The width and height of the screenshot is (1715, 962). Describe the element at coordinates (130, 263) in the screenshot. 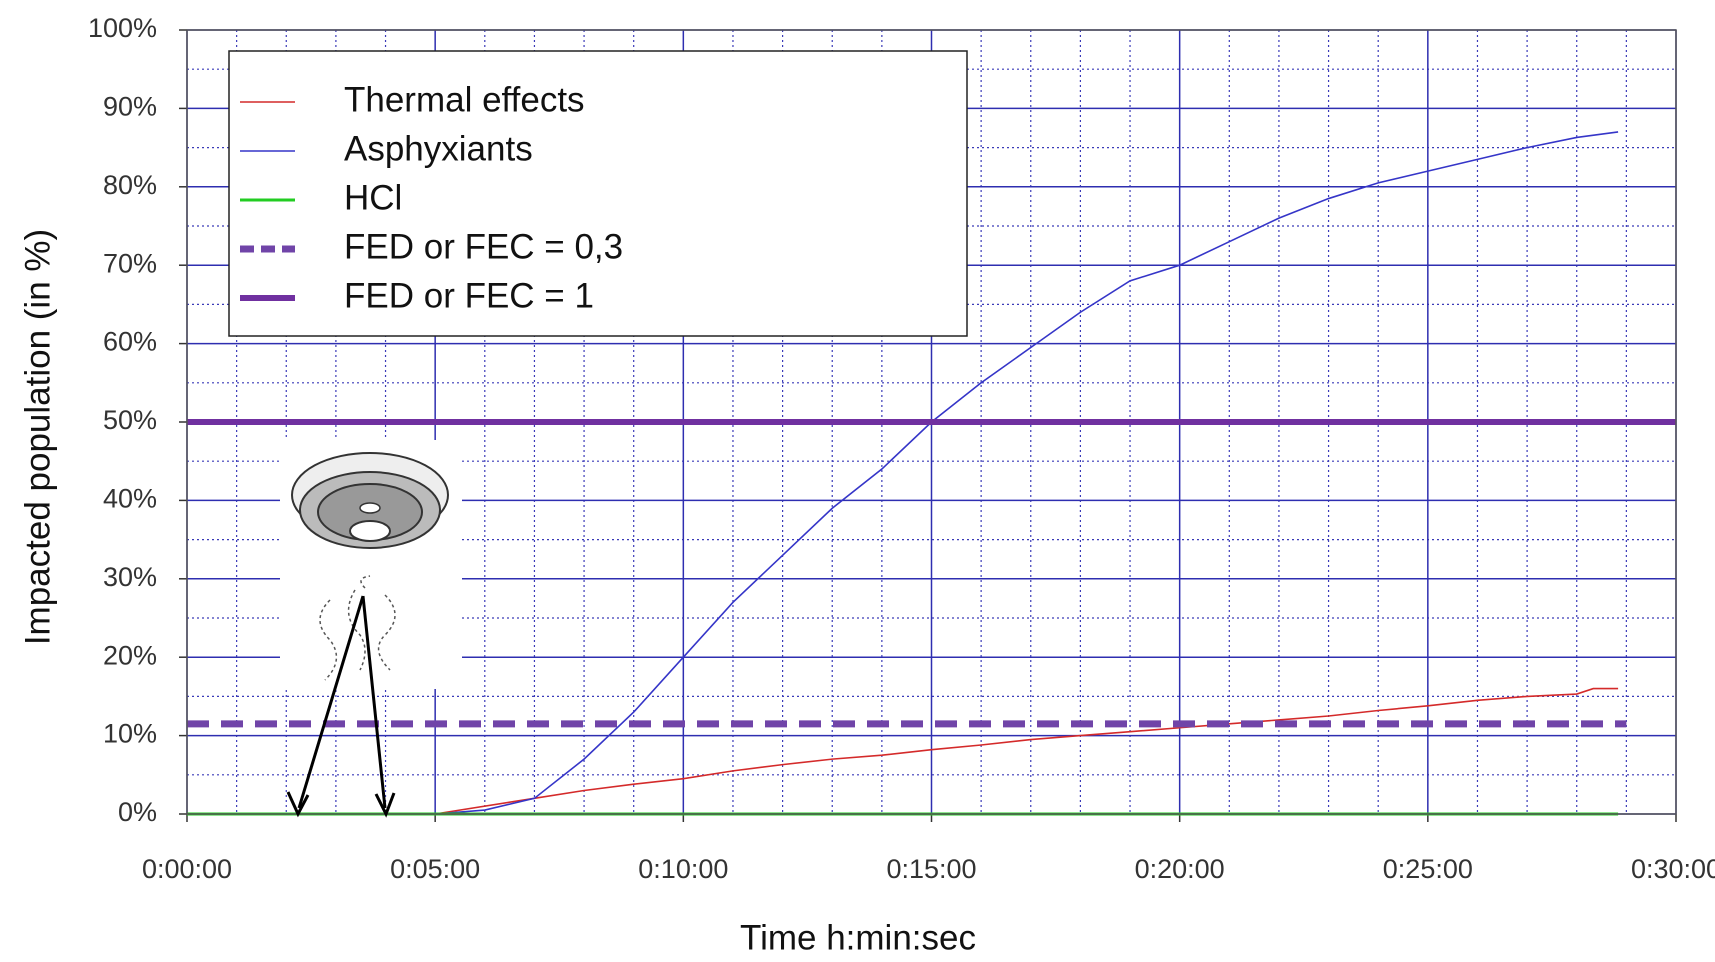

I see `y-tick-label: 70%` at that location.